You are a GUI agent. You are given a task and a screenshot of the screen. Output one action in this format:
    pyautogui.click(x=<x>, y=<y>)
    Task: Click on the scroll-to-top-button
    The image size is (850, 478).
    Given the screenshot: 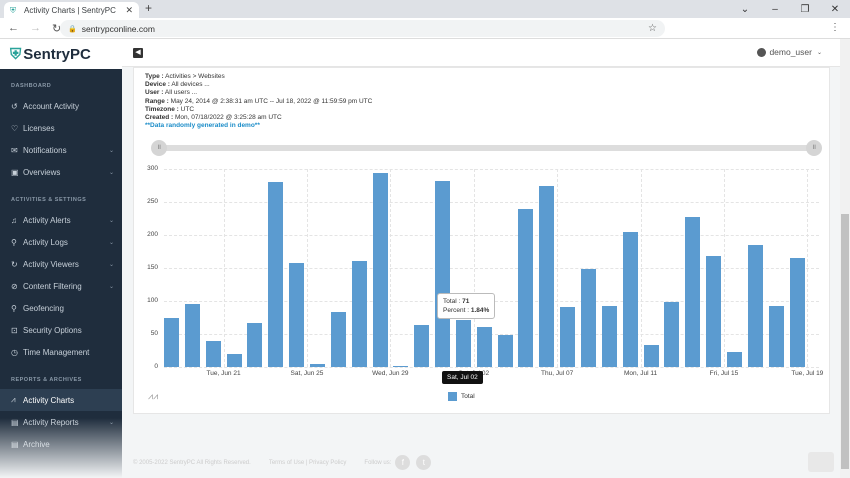 What is the action you would take?
    pyautogui.click(x=821, y=462)
    